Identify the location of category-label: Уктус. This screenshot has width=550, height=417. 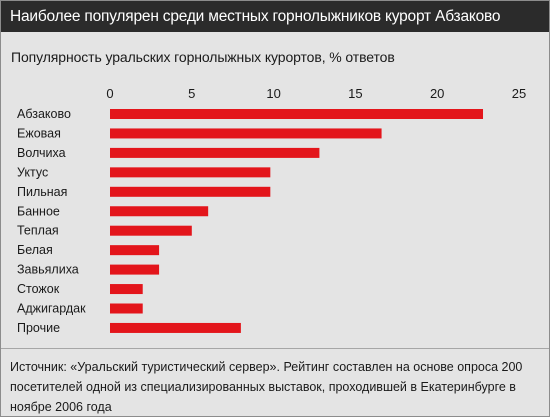
(32, 172).